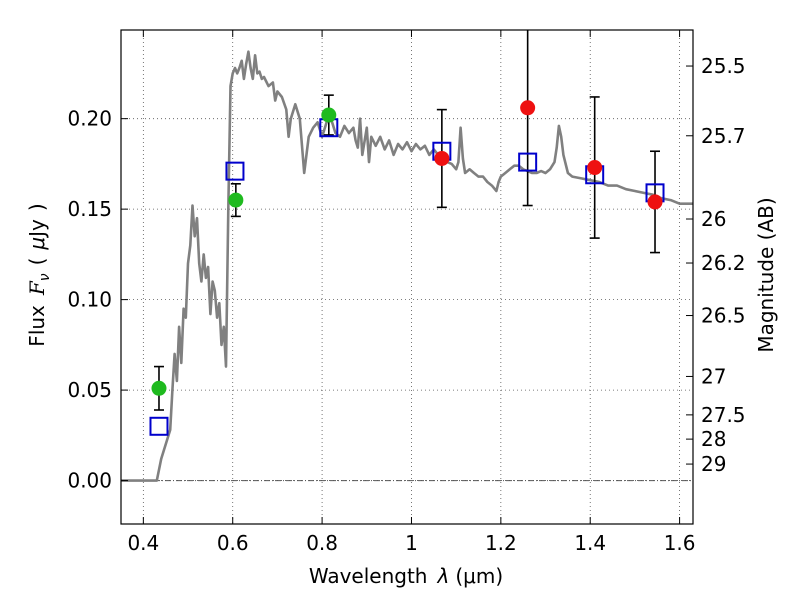 Image resolution: width=800 pixels, height=600 pixels. What do you see at coordinates (723, 136) in the screenshot?
I see `magnitude-tick-label: 25.7` at bounding box center [723, 136].